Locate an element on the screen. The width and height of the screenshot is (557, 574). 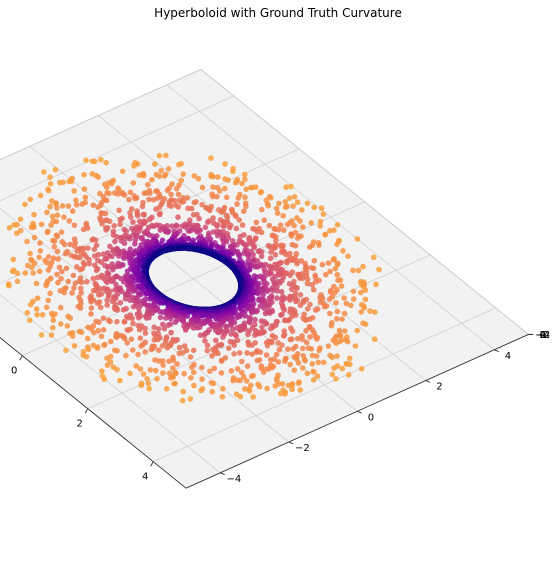
y-tick-label: −4 is located at coordinates (234, 479).